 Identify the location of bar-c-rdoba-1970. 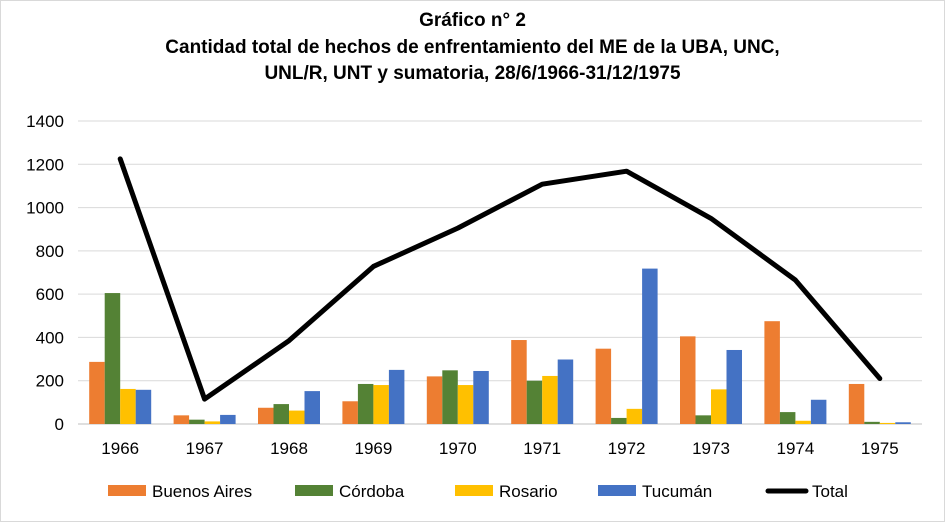
(450, 397).